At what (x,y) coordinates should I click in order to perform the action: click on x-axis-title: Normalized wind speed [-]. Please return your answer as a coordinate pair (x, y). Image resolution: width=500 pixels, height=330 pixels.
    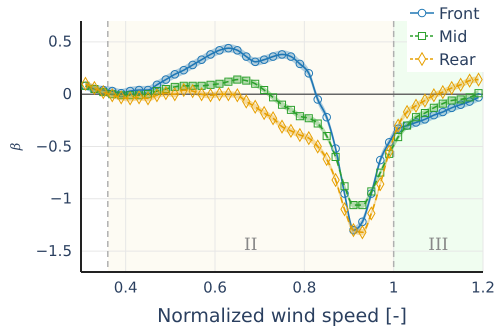
    Looking at the image, I should click on (282, 316).